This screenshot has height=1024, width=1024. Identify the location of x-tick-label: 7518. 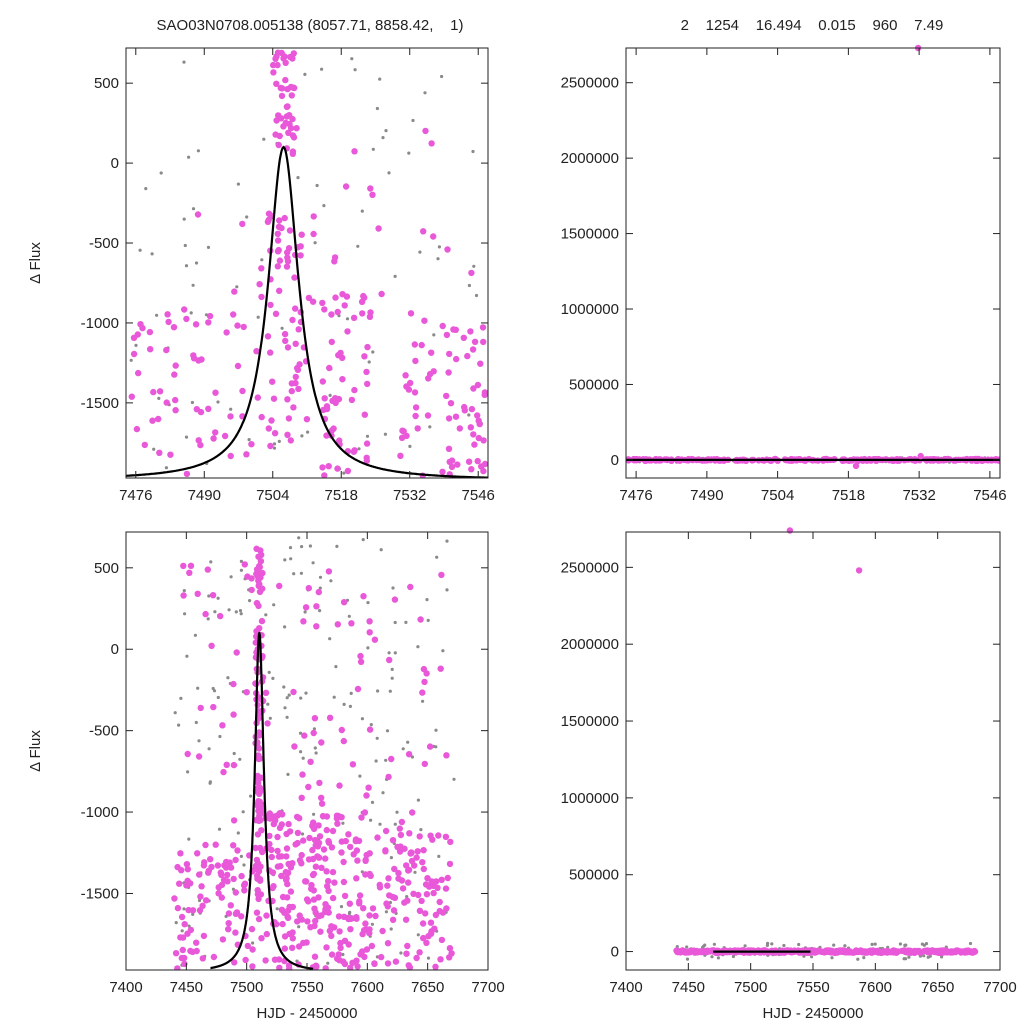
(341, 495).